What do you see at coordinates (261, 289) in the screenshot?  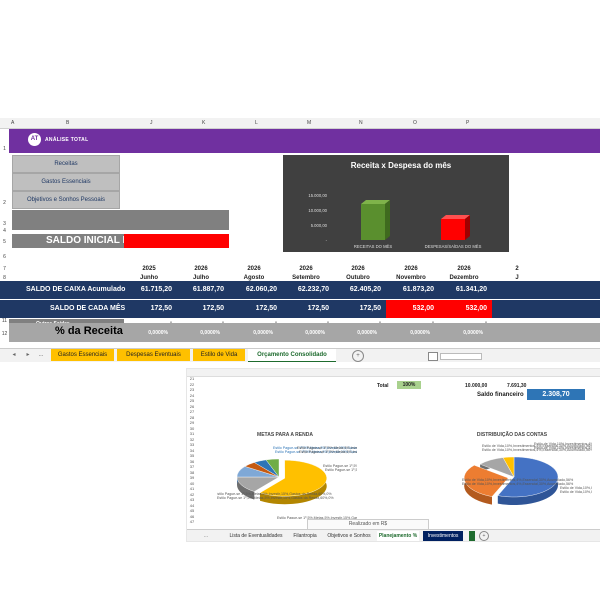 I see `saldo-acumulado-value-2: 62.060,20` at bounding box center [261, 289].